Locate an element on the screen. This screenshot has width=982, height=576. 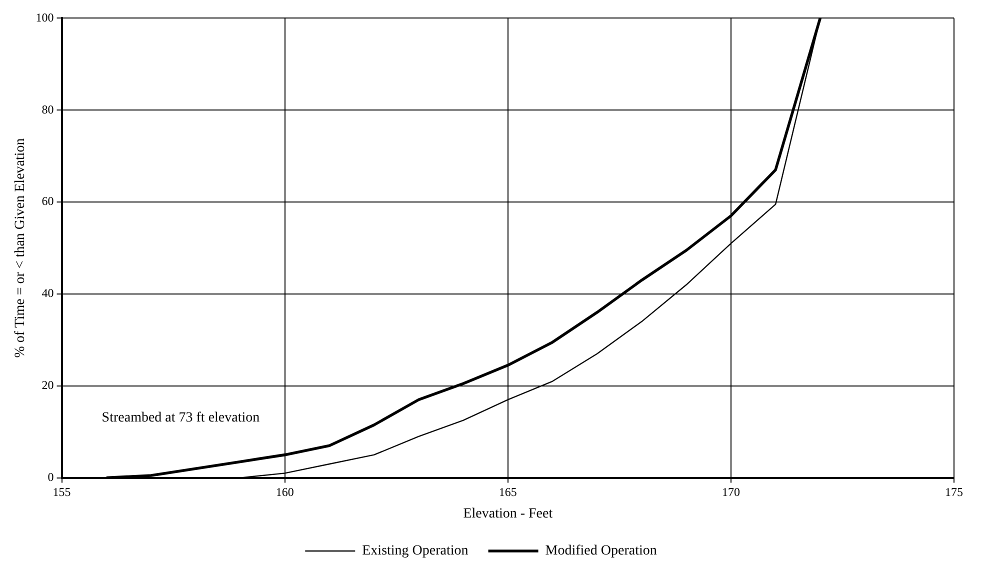
annotation: Streambed at 73 ft elevation is located at coordinates (181, 418).